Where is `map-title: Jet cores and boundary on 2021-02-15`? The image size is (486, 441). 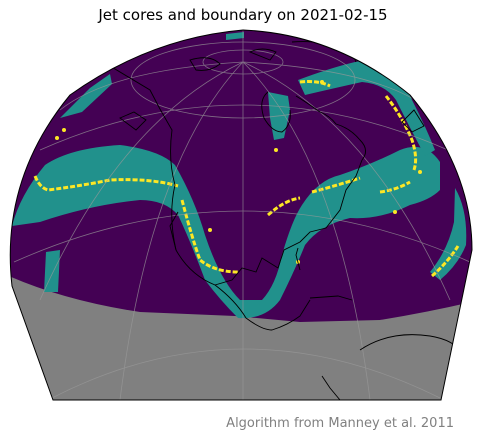
map-title: Jet cores and boundary on 2021-02-15 is located at coordinates (243, 15).